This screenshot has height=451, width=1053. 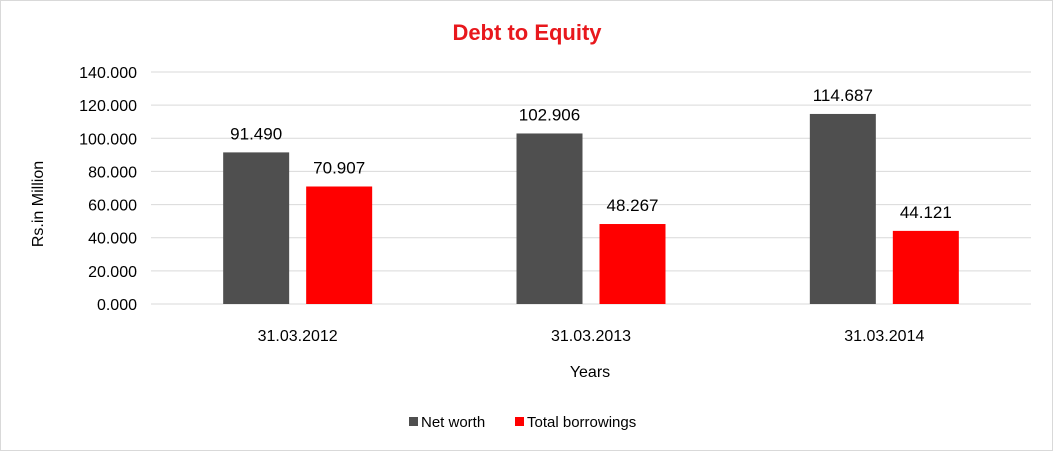 What do you see at coordinates (112, 206) in the screenshot?
I see `y-tick-label: 60.000` at bounding box center [112, 206].